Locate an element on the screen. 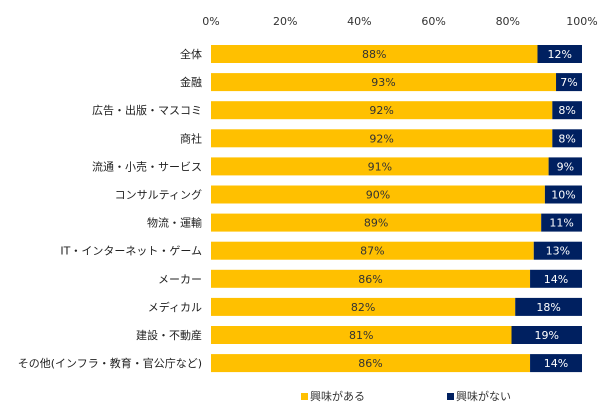 Image resolution: width=606 pixels, height=418 pixels. category-label: メーカー is located at coordinates (180, 279).